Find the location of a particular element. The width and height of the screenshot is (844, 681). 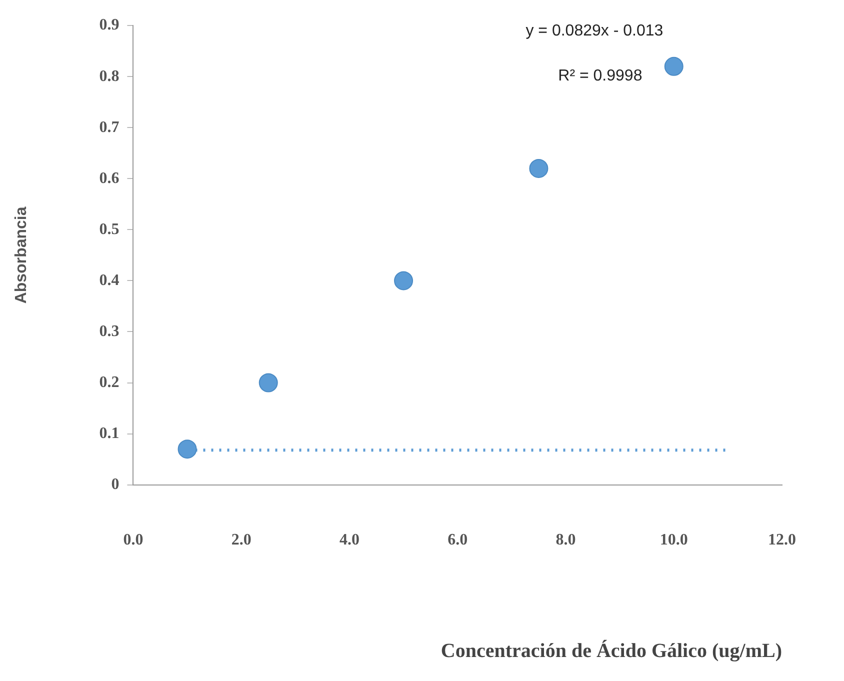

y-axis-title: Absorbancia is located at coordinates (21, 255).